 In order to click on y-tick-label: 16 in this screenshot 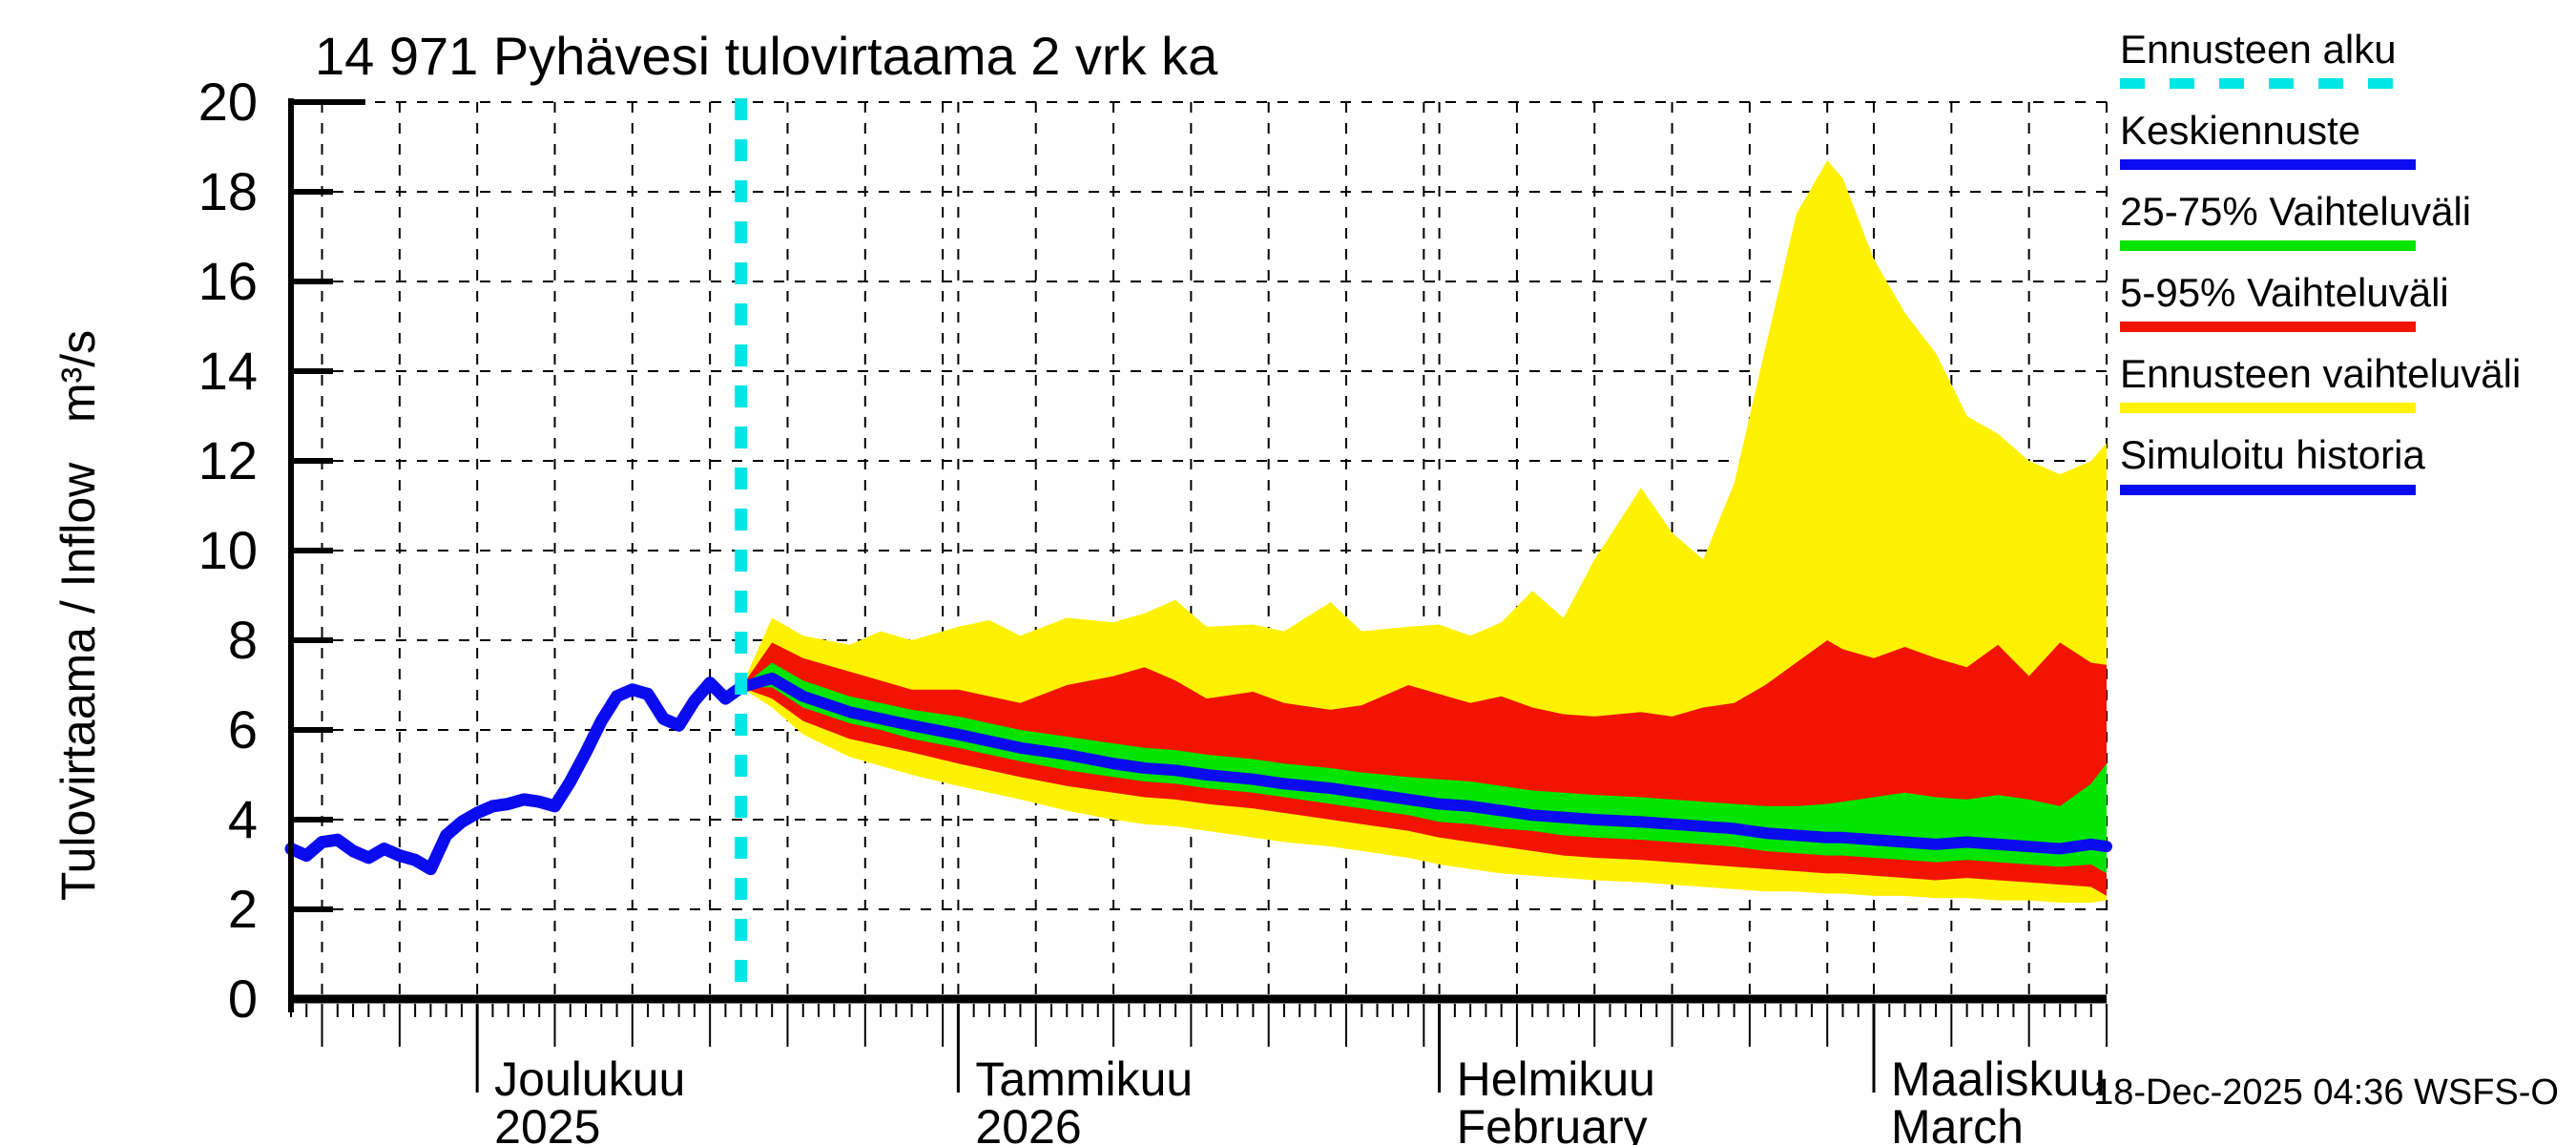, I will do `click(228, 281)`.